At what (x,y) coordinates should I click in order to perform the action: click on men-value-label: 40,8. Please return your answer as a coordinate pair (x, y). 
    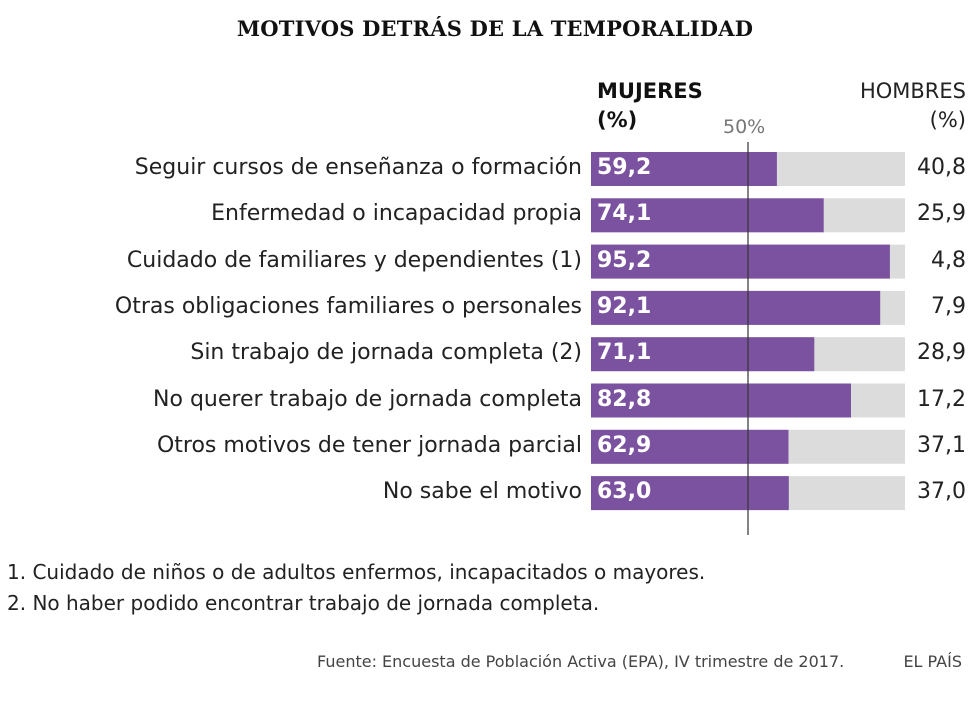
    Looking at the image, I should click on (941, 167).